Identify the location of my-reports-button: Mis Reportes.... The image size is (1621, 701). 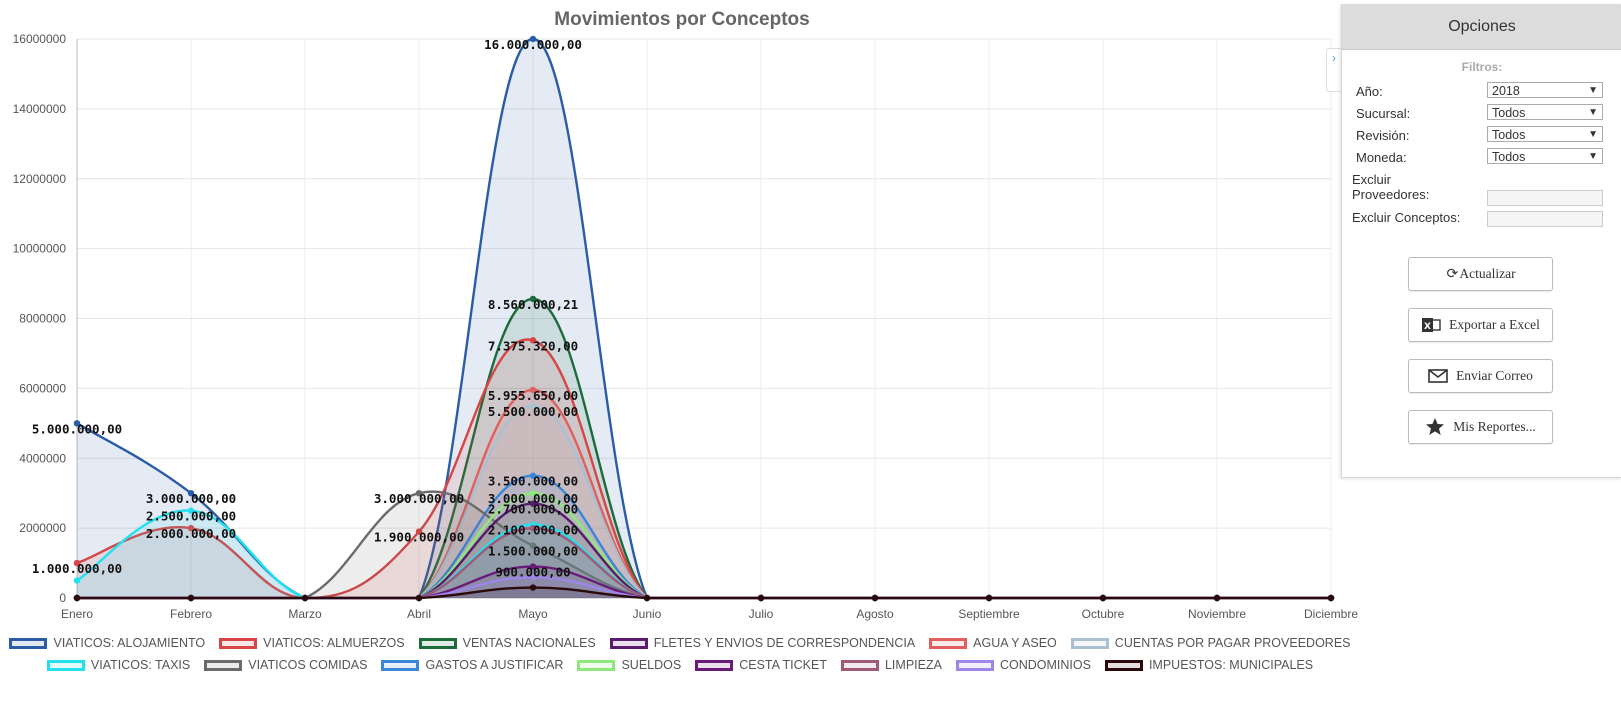
(1480, 427).